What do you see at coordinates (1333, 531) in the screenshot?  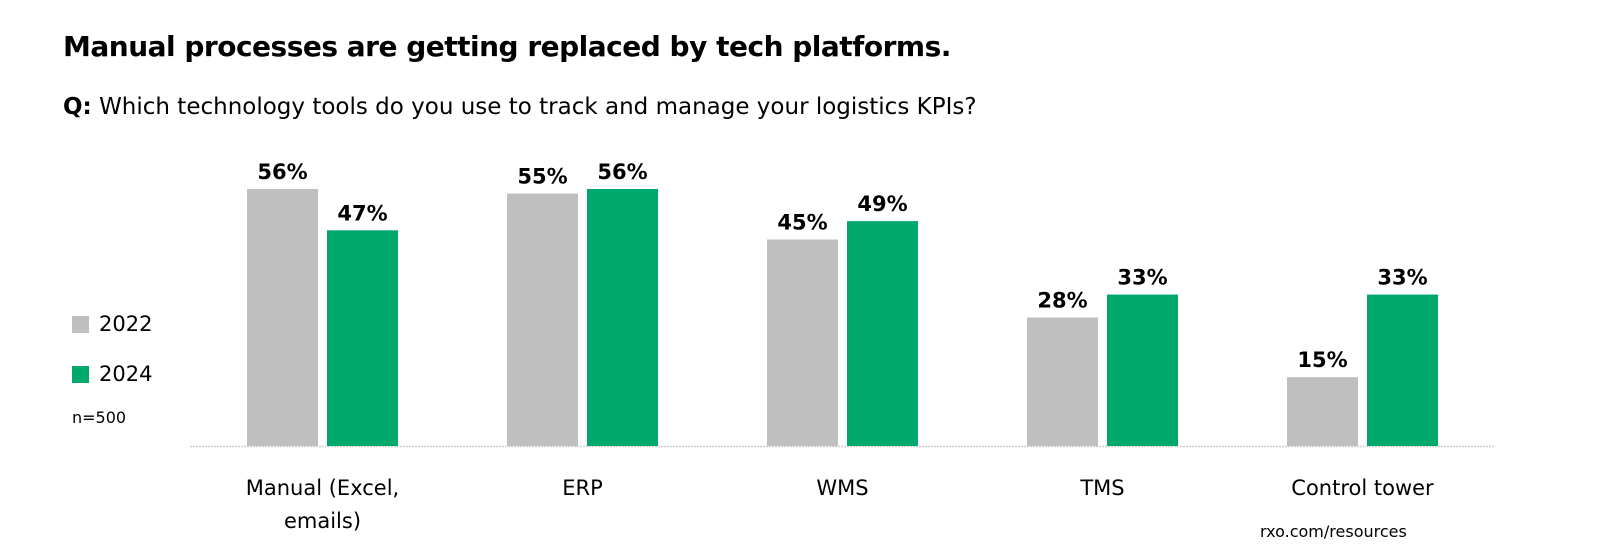 I see `source-link: rxo.com/resources` at bounding box center [1333, 531].